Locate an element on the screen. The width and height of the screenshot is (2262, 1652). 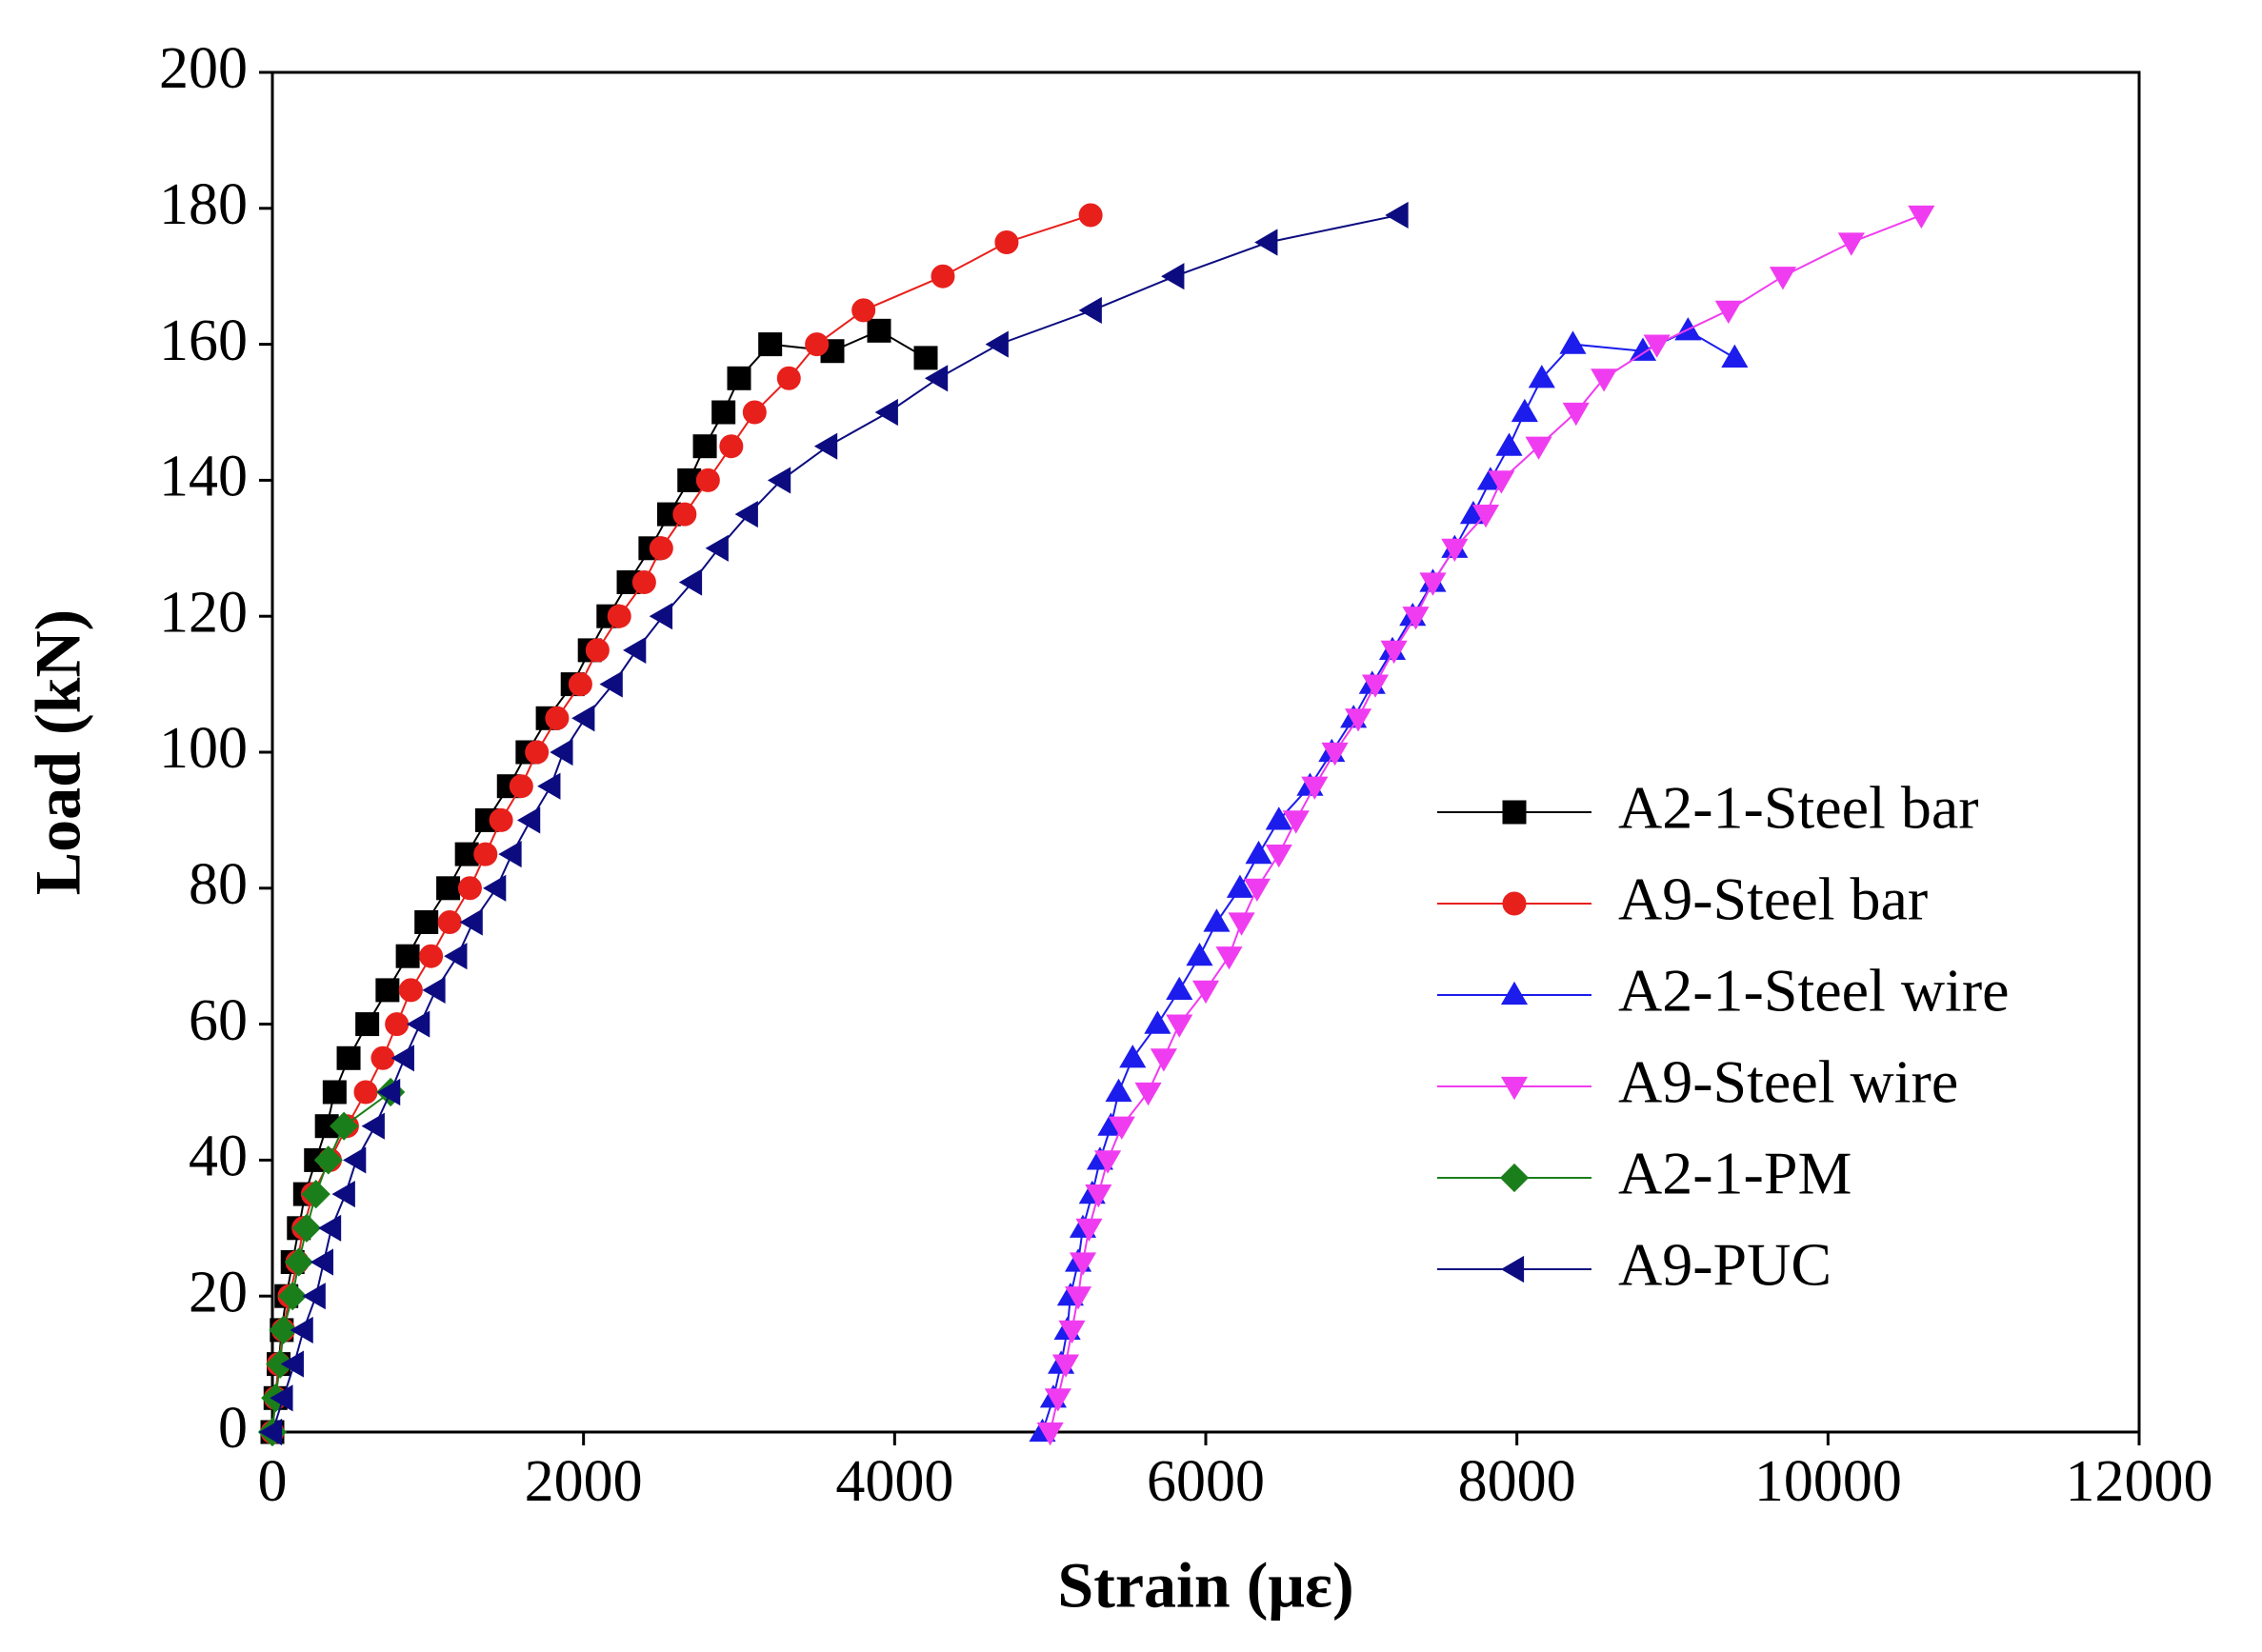
y-tick-label: 160 is located at coordinates (203, 341).